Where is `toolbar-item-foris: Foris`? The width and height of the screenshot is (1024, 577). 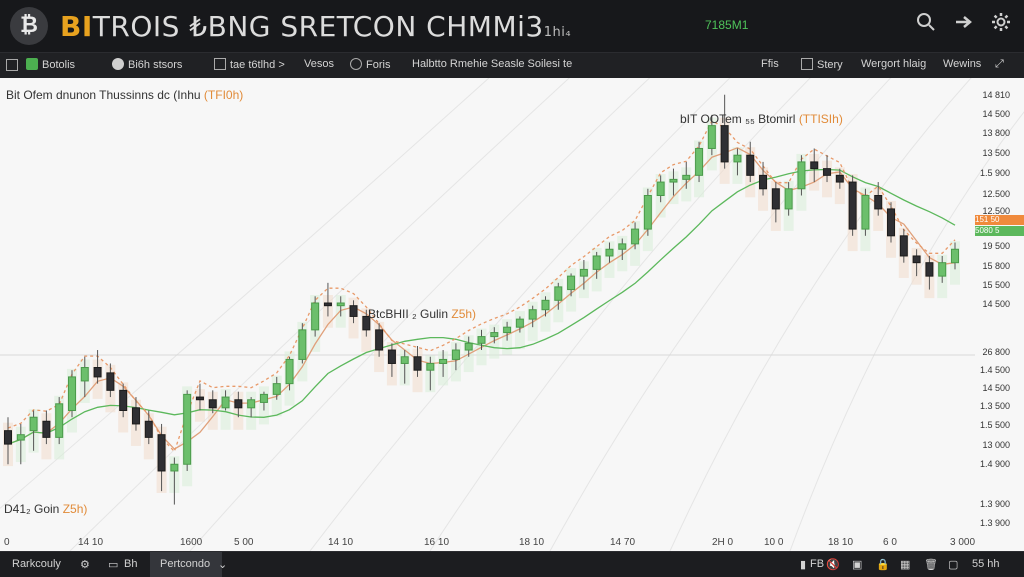
toolbar-item-foris: Foris is located at coordinates (370, 64).